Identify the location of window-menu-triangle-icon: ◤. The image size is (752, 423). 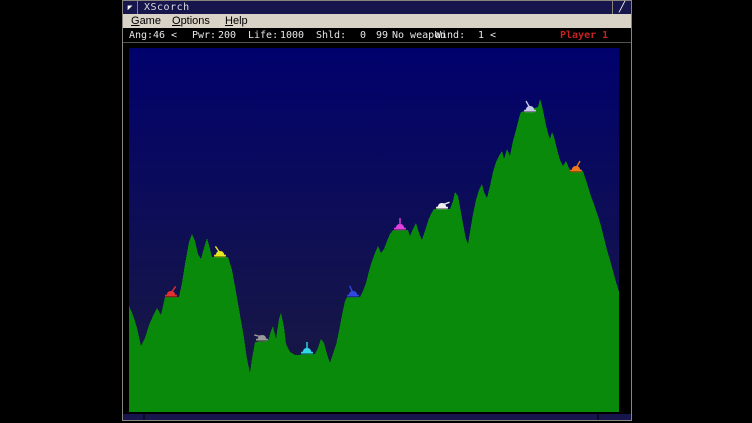
(130, 7).